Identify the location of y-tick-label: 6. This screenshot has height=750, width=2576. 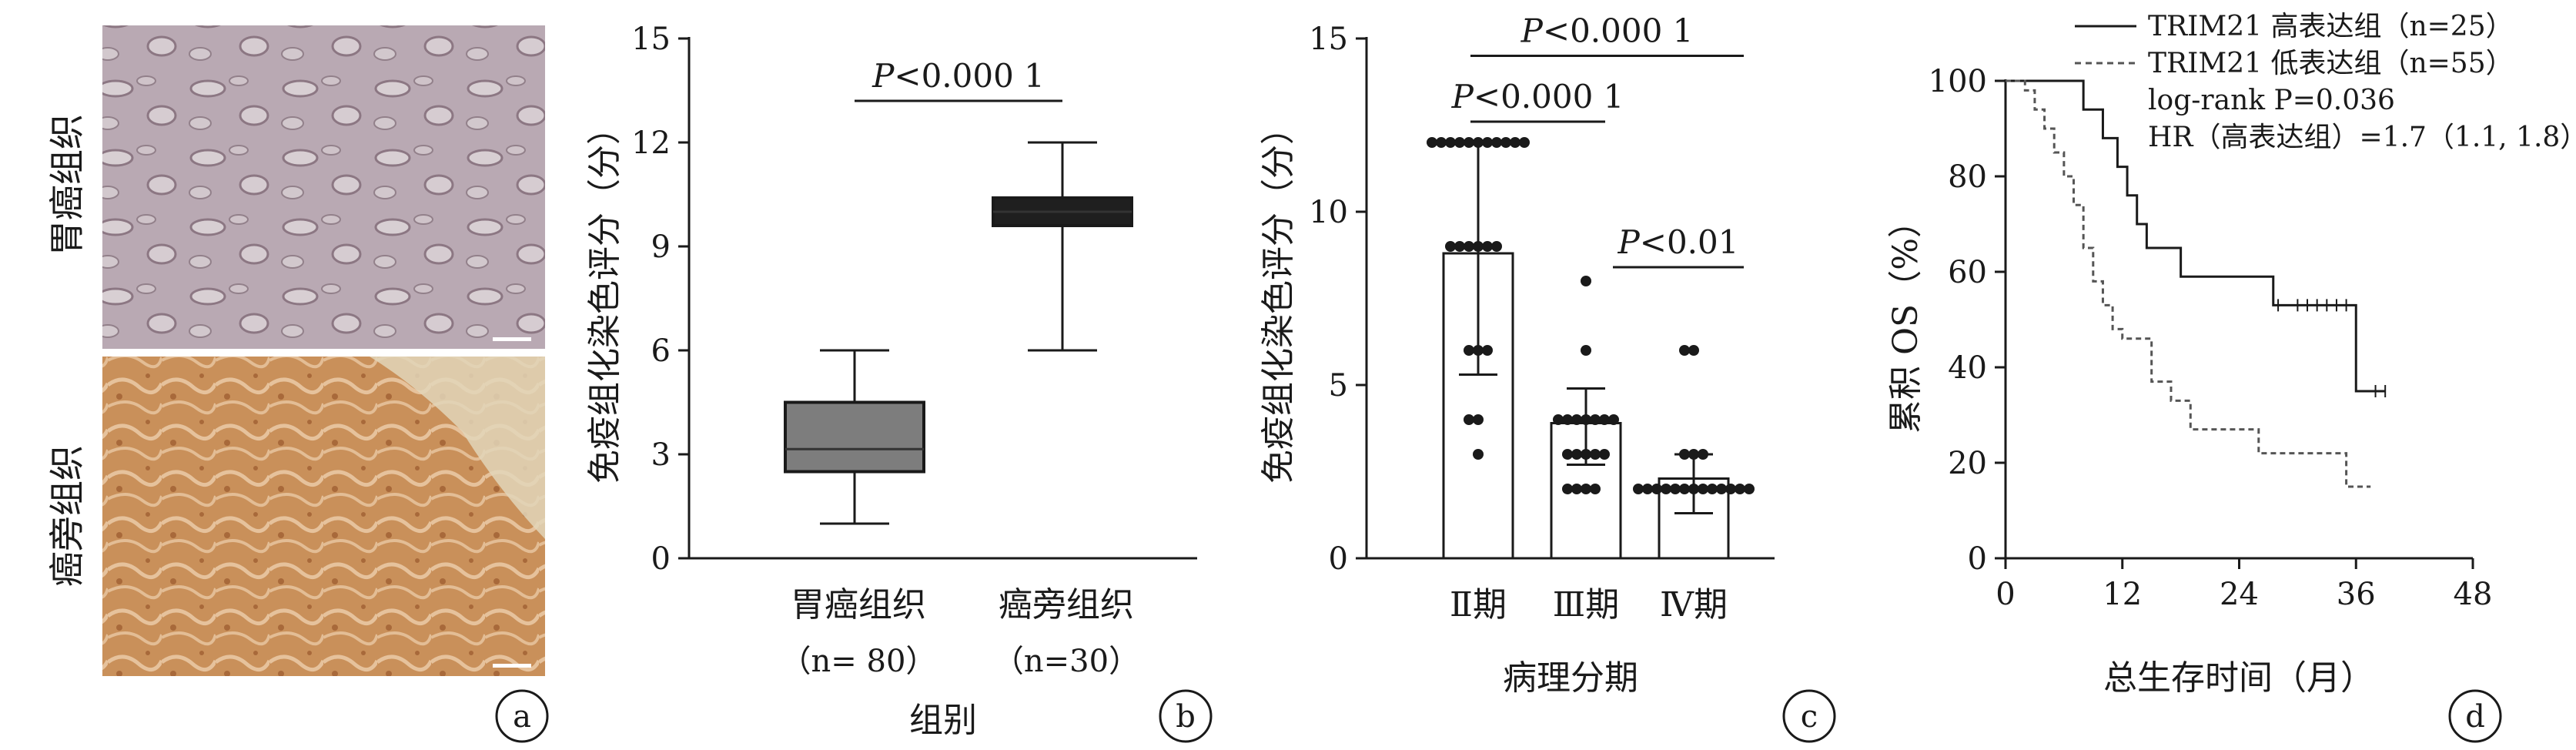
(661, 351).